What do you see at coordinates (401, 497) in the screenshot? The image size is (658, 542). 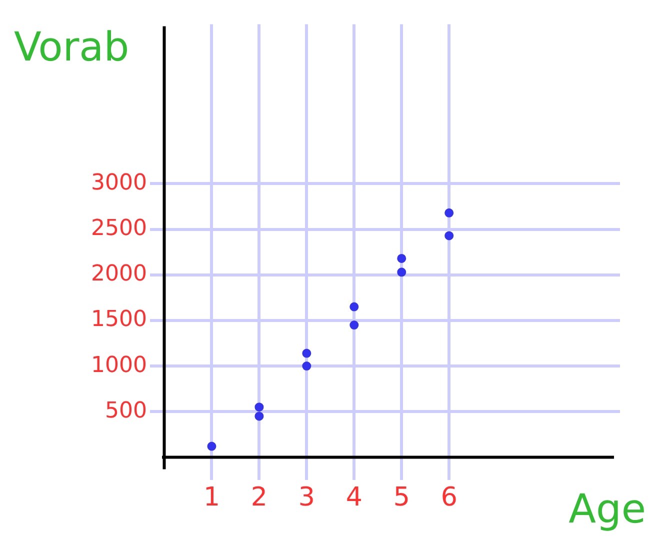 I see `x-tick-label: 5` at bounding box center [401, 497].